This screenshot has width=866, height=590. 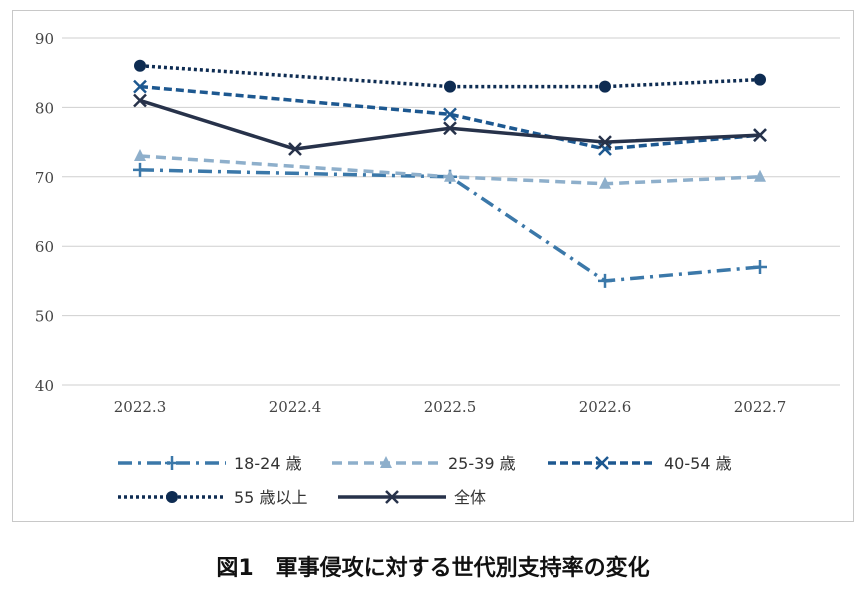 I want to click on x-tick-label: 2022.7, so click(x=760, y=407).